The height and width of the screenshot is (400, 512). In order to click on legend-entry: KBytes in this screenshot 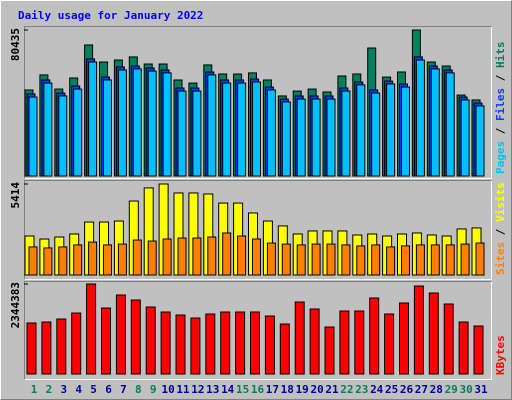, I will do `click(500, 355)`.